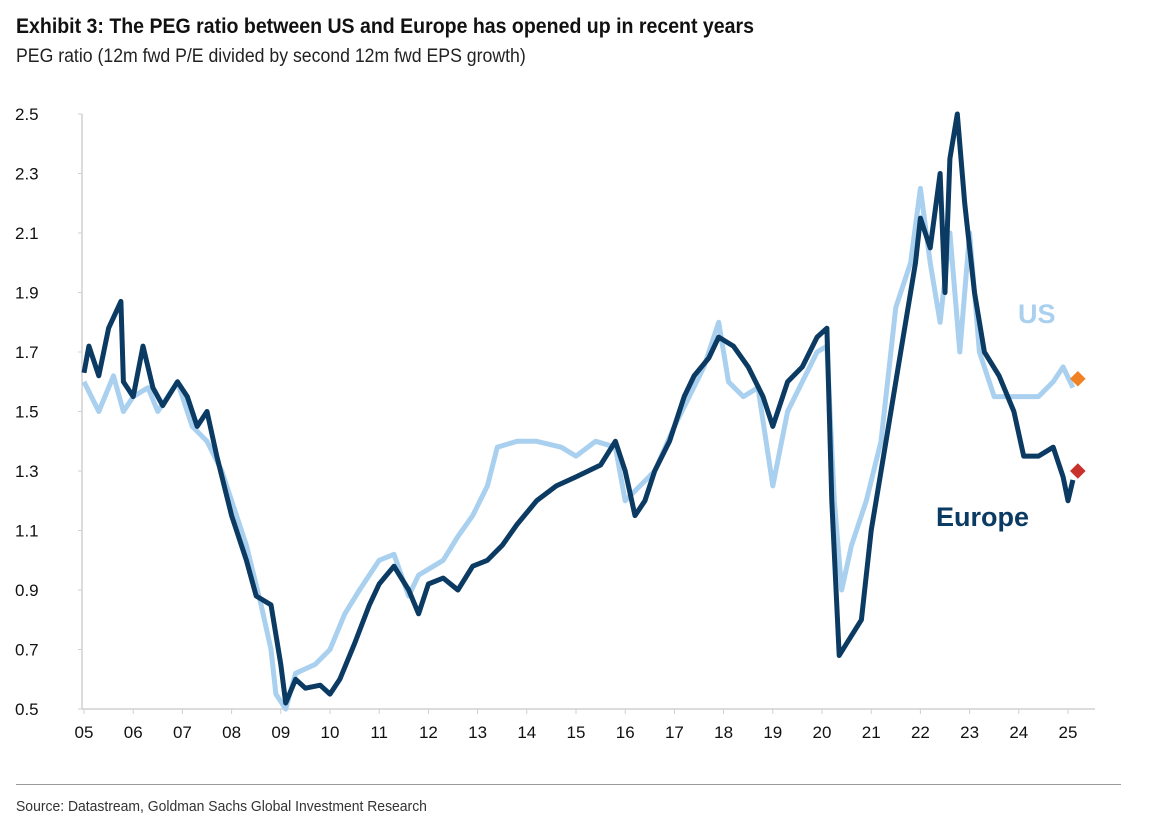  Describe the element at coordinates (674, 732) in the screenshot. I see `x-tick-label: 17` at that location.